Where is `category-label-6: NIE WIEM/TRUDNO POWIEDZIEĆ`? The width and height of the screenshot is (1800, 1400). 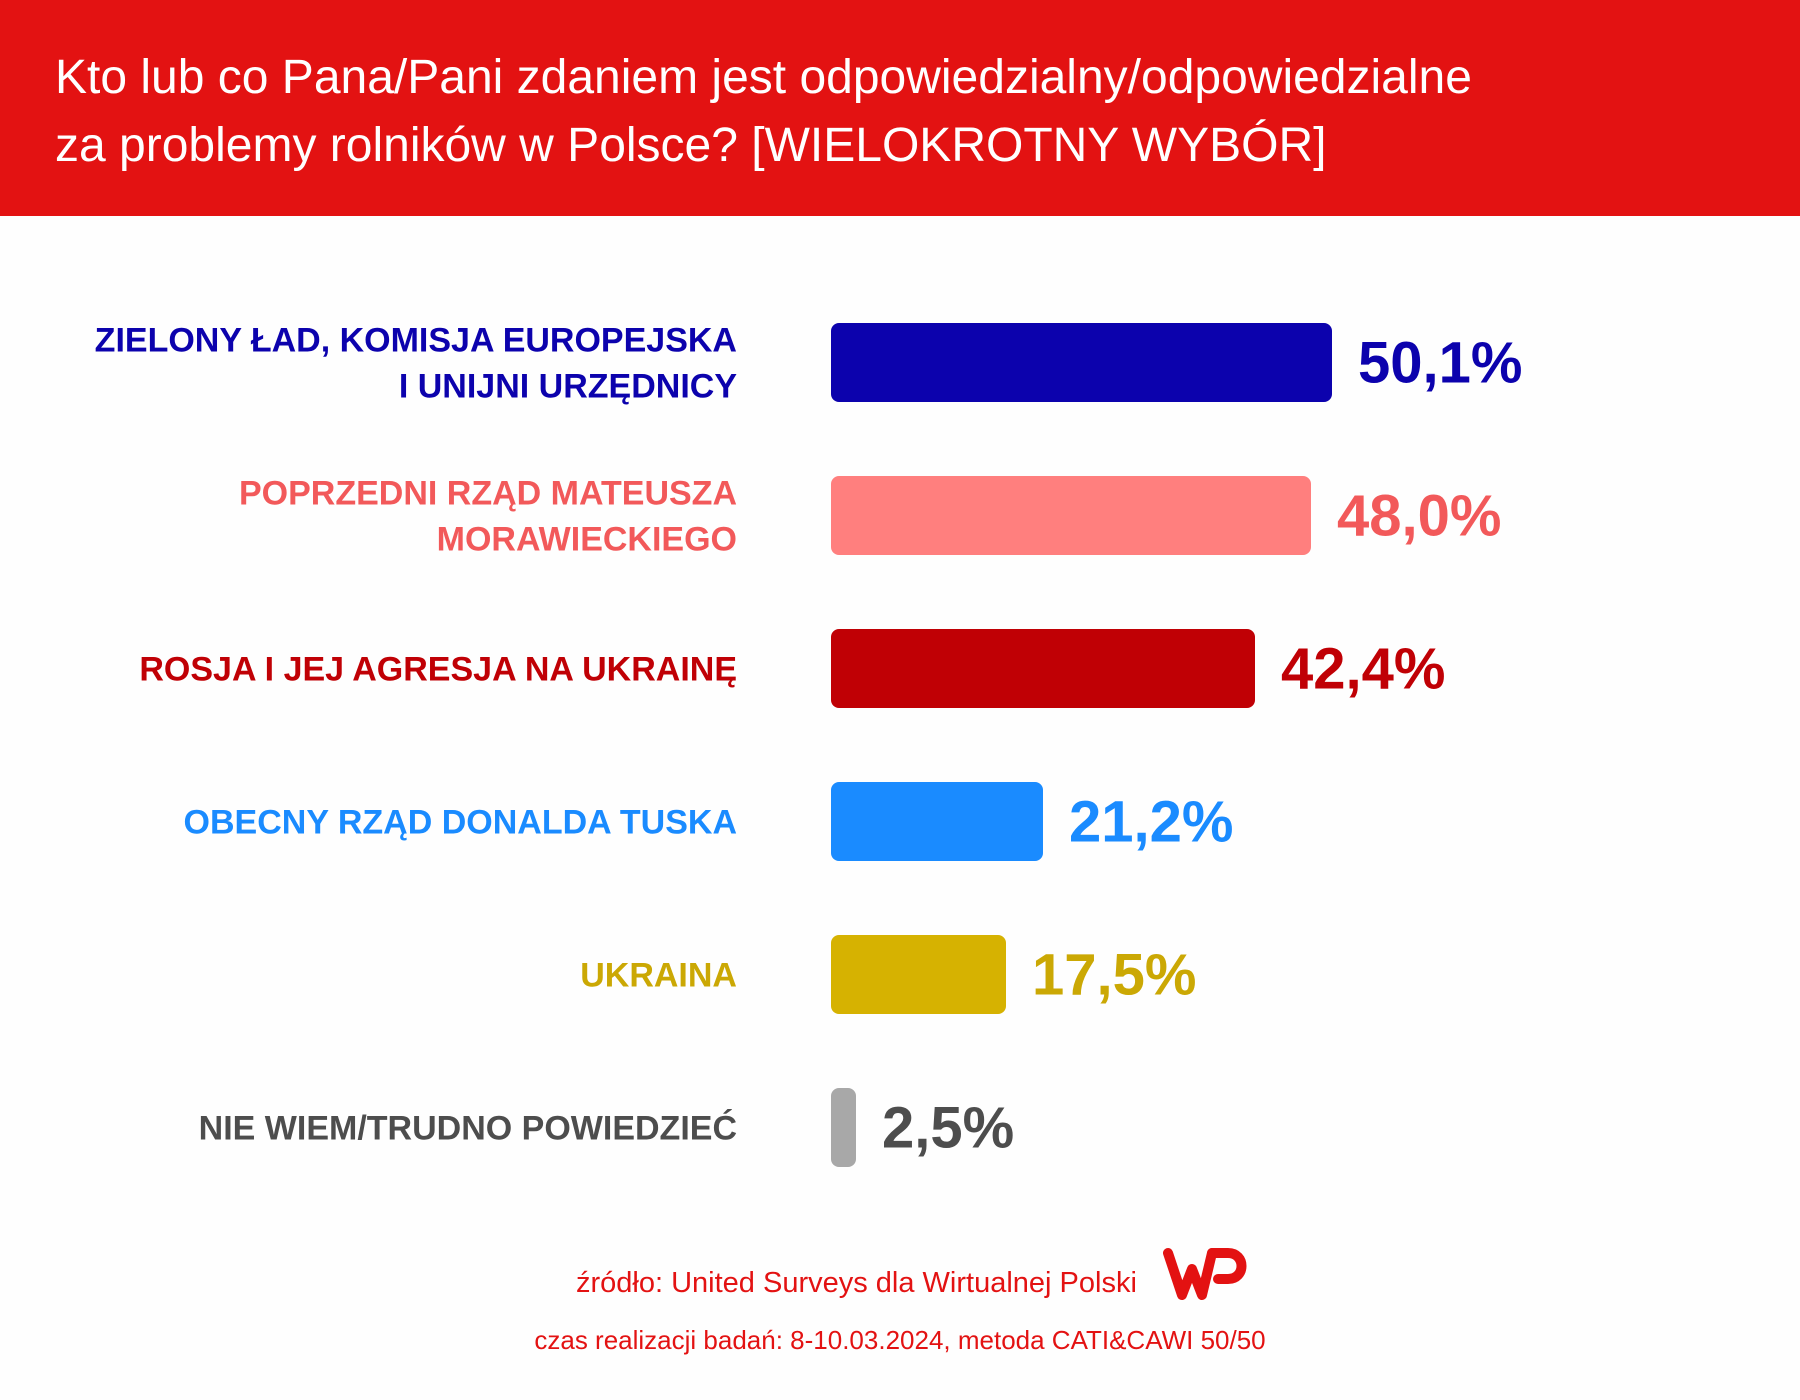 category-label-6: NIE WIEM/TRUDNO POWIEDZIEĆ is located at coordinates (468, 1129).